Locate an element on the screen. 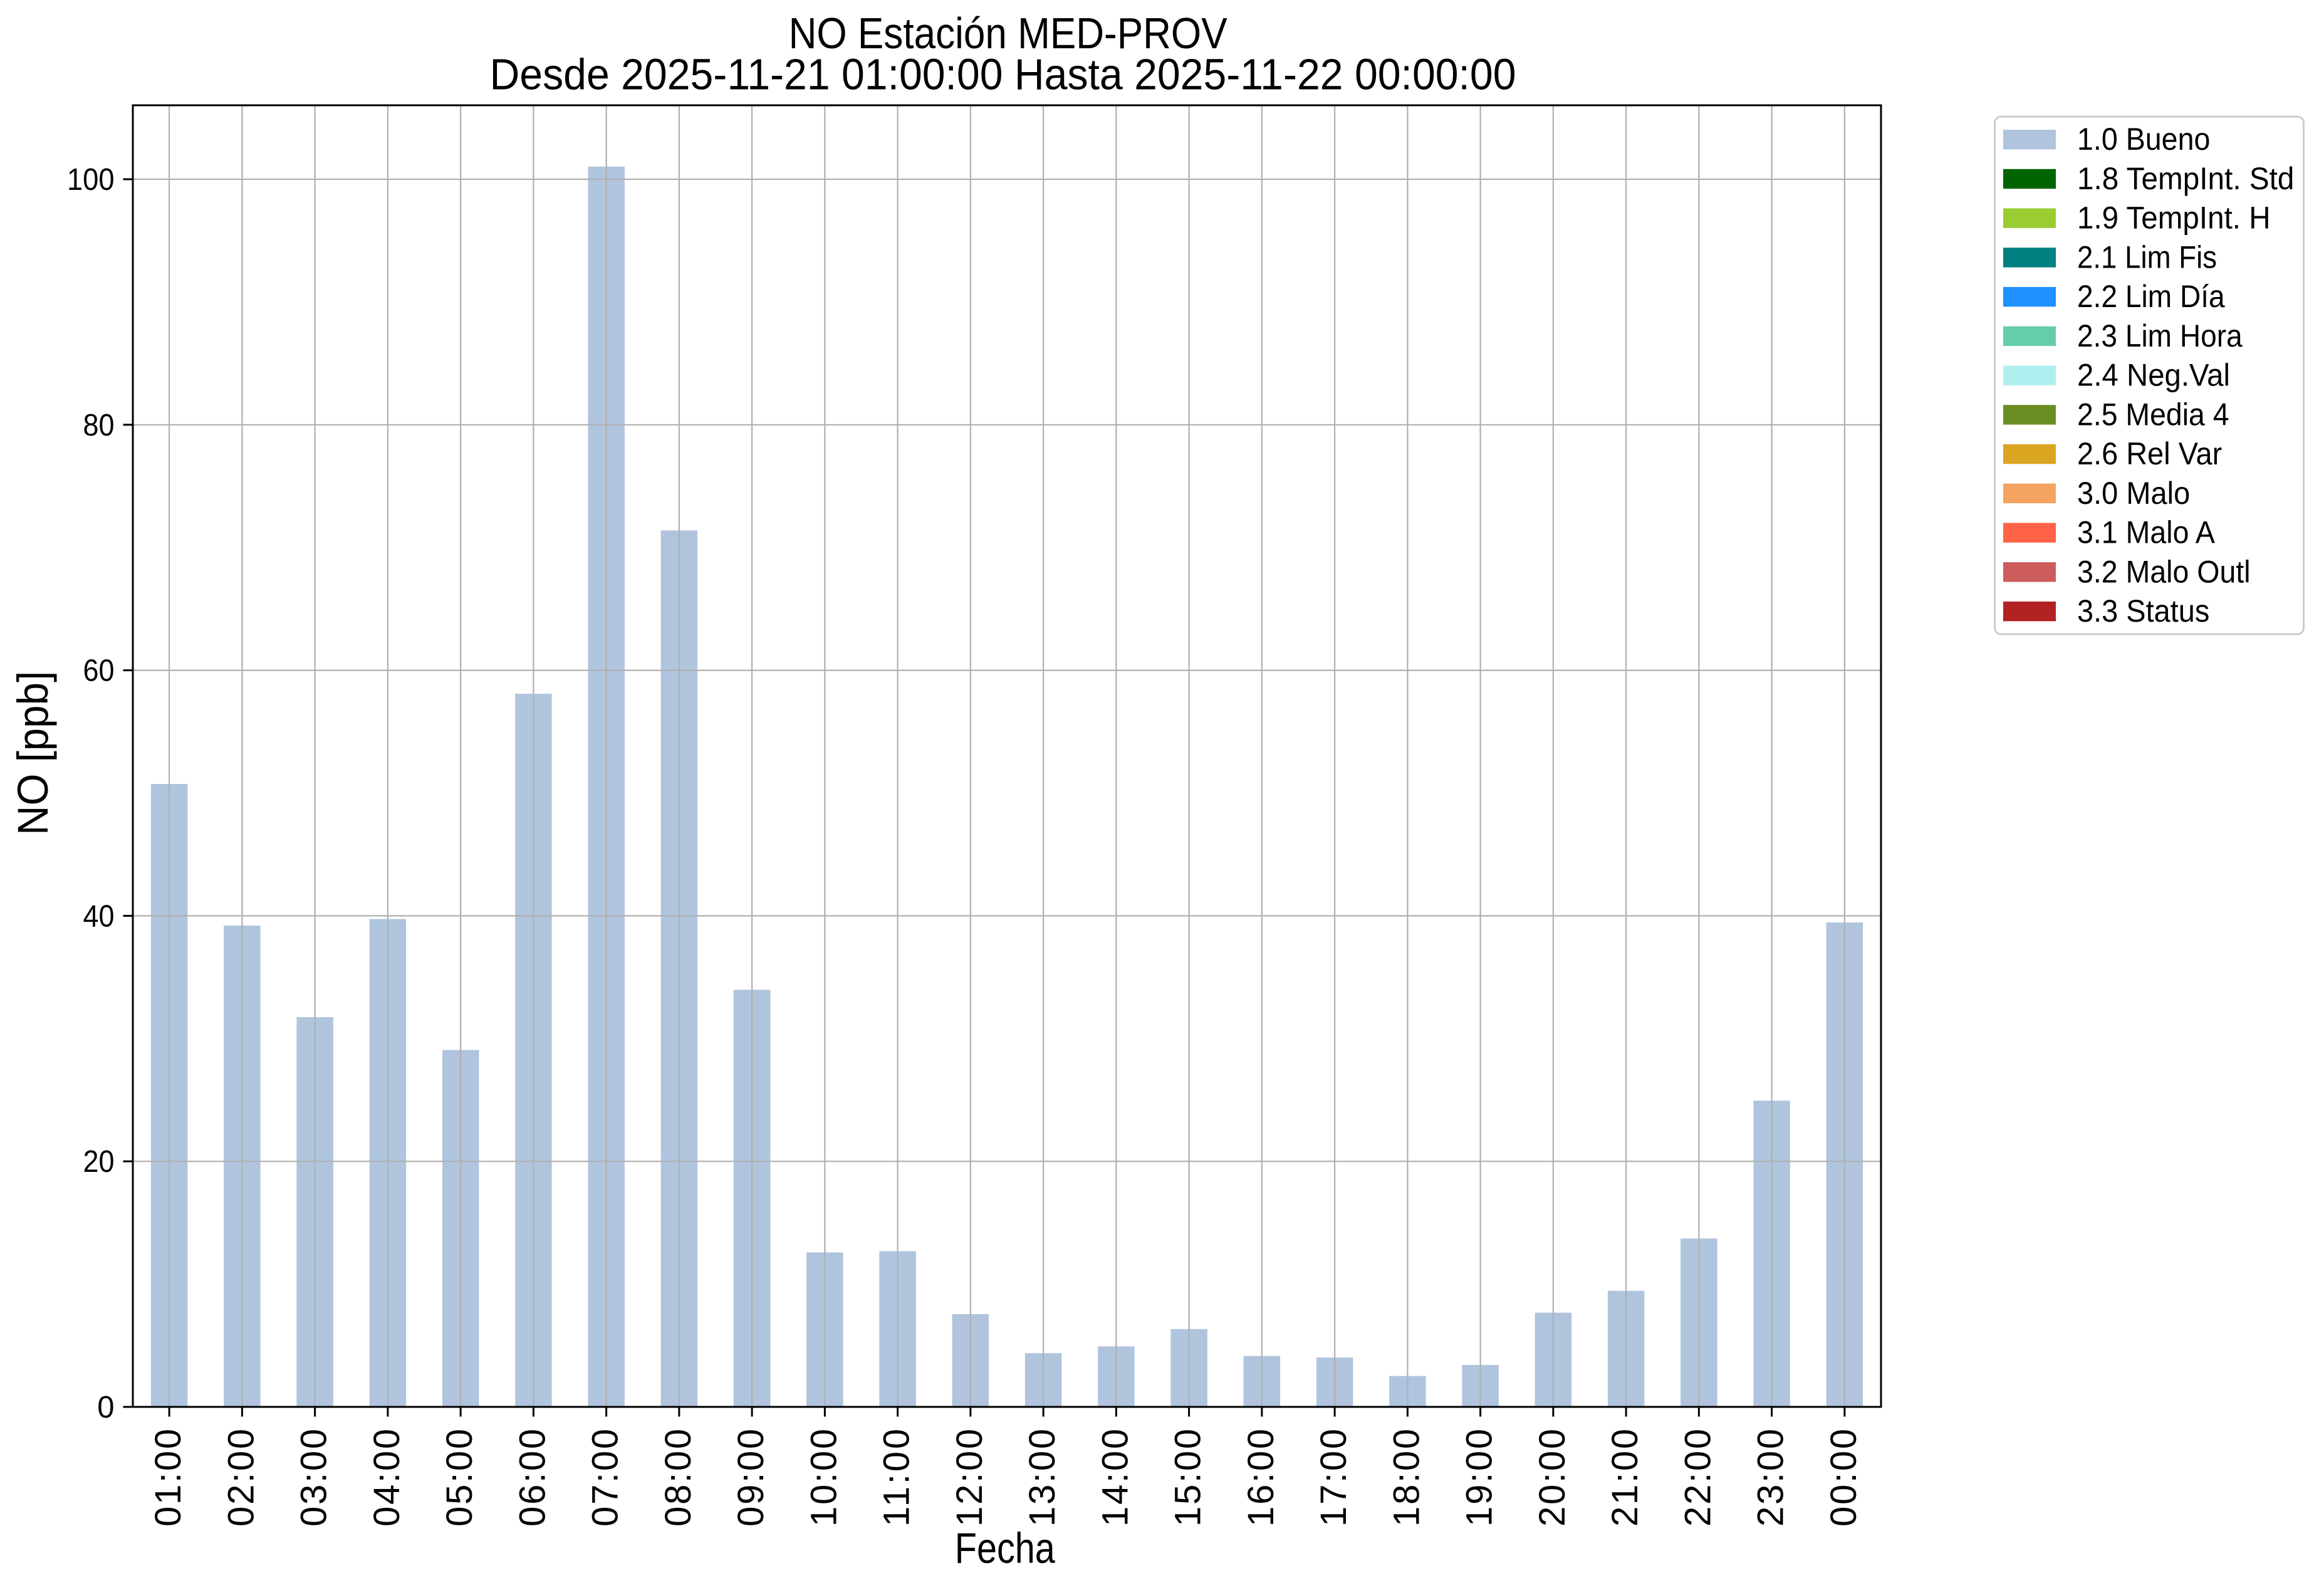  svg-text: 1.8 TempInt. Std is located at coordinates (2185, 178).